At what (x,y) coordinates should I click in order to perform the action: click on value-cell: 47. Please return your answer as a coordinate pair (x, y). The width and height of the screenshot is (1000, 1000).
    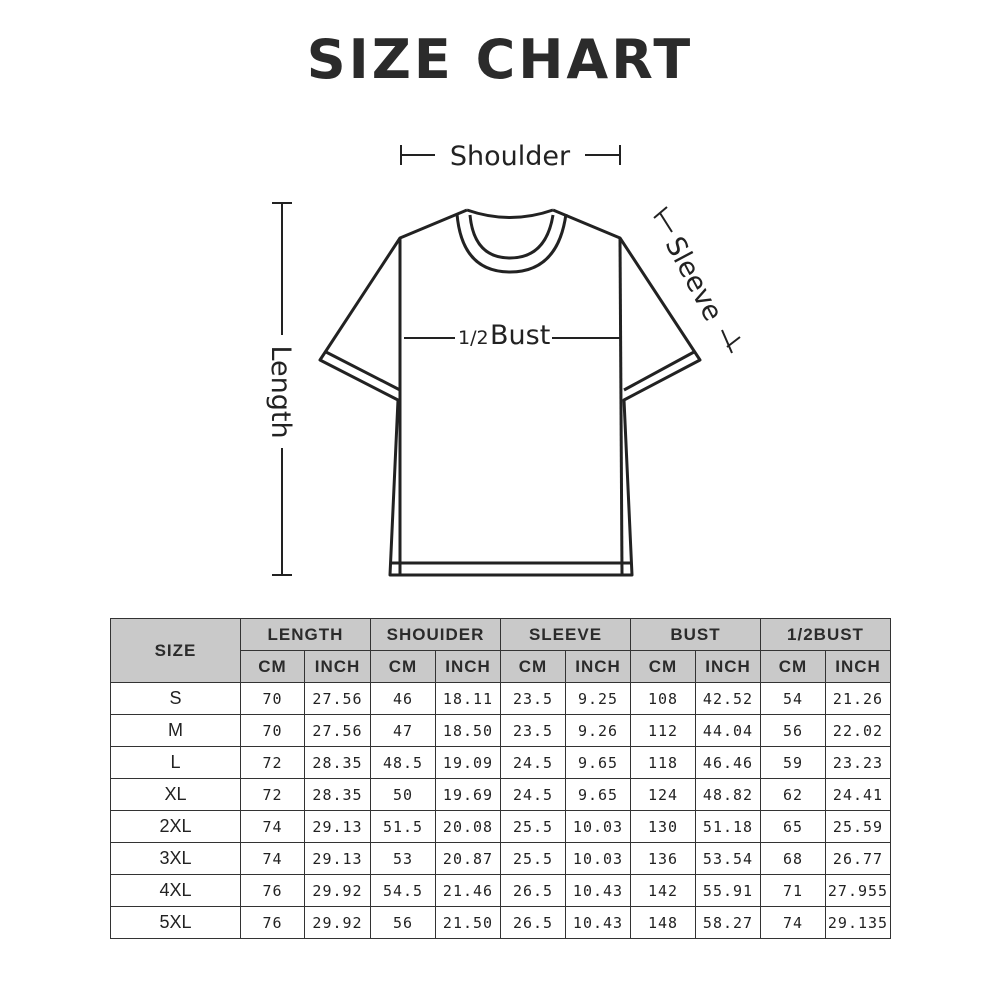
    Looking at the image, I should click on (403, 730).